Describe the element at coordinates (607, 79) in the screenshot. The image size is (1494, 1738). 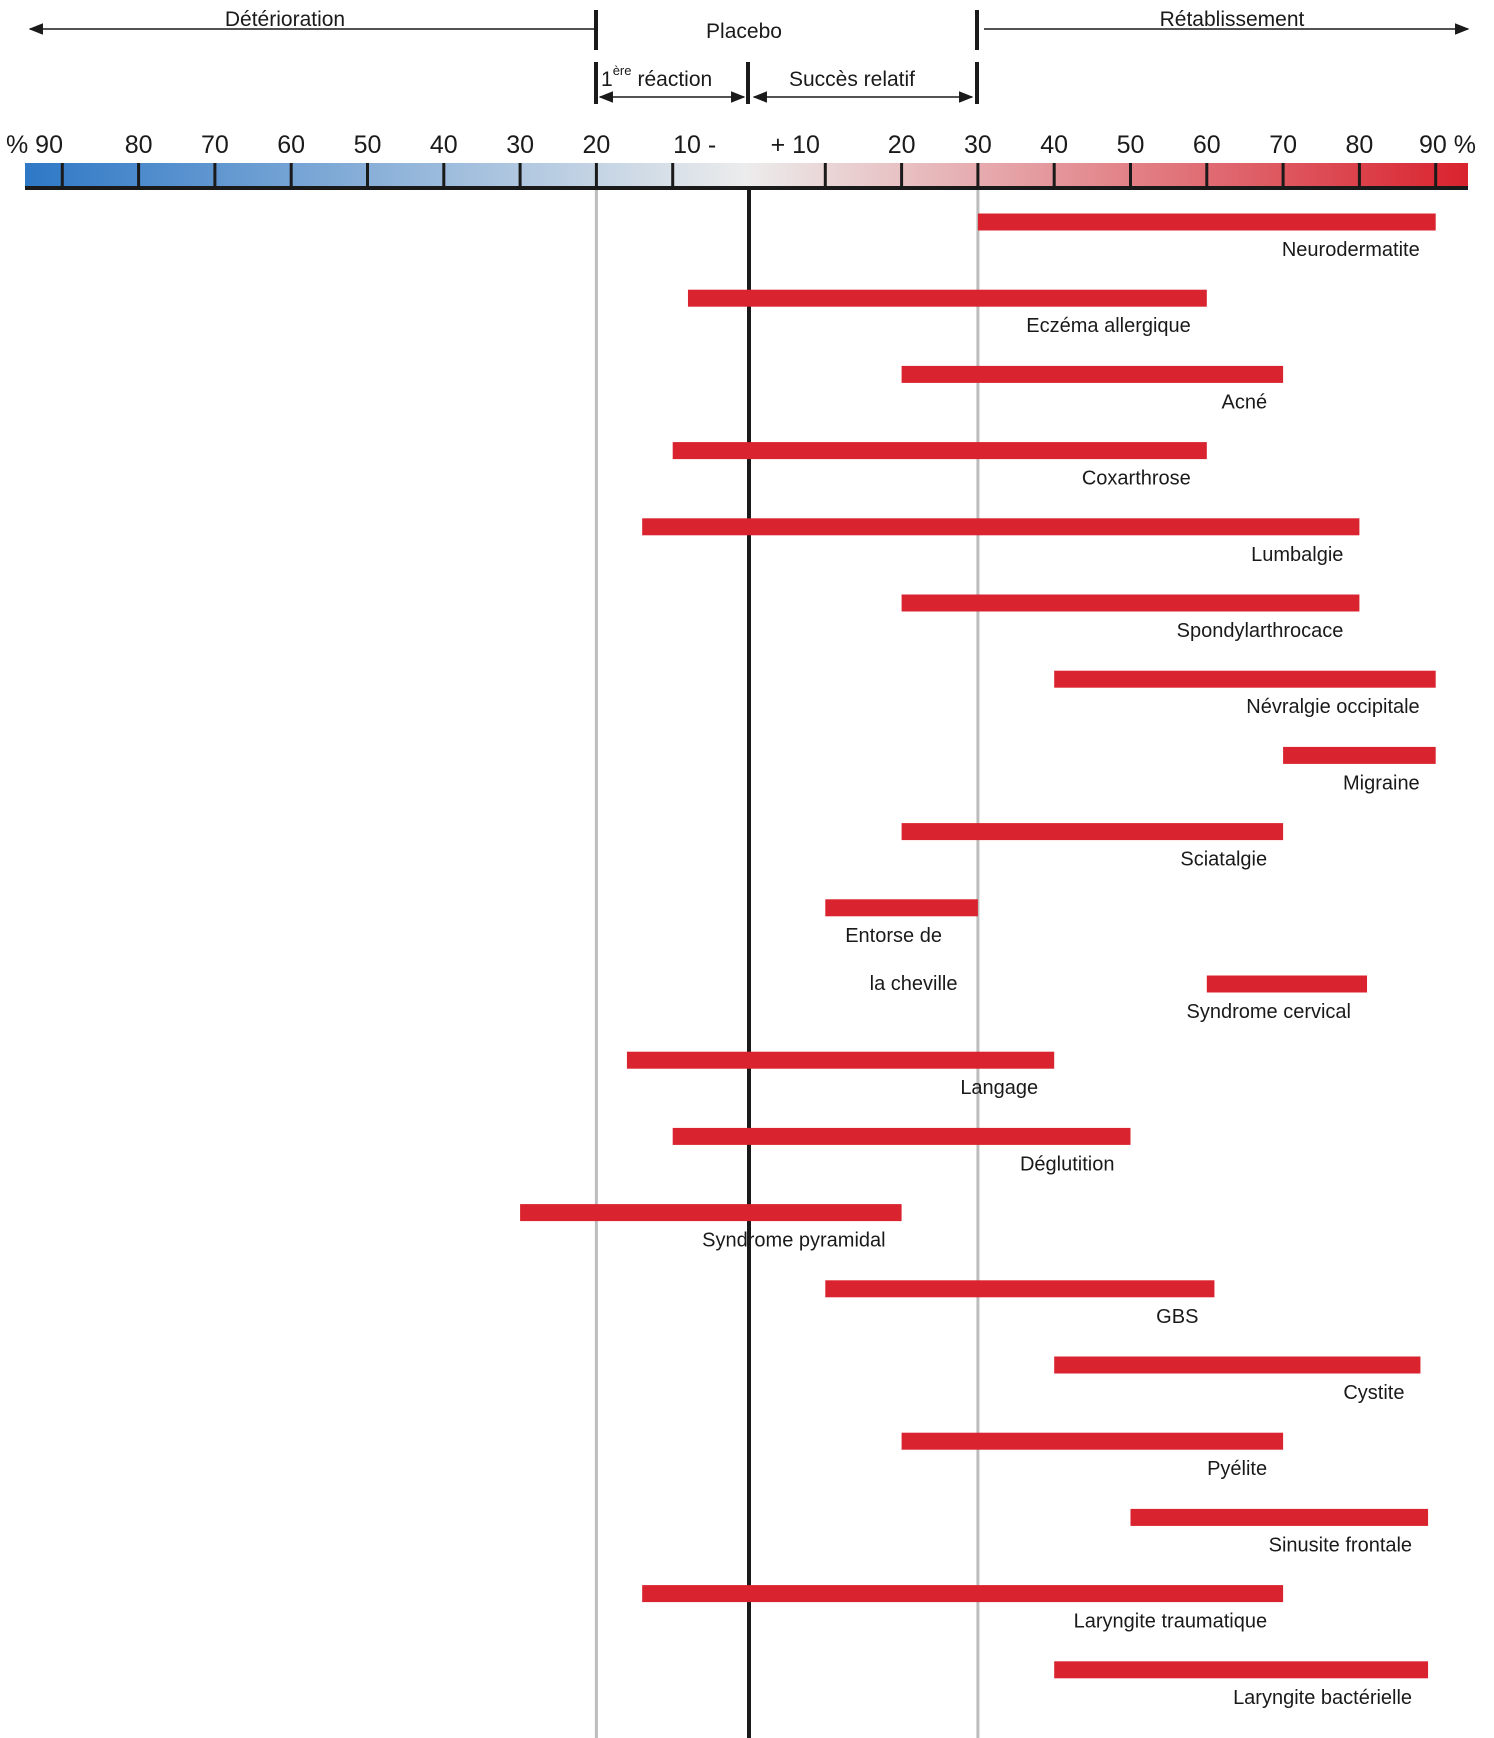
I see `first-reaction-number: 1` at that location.